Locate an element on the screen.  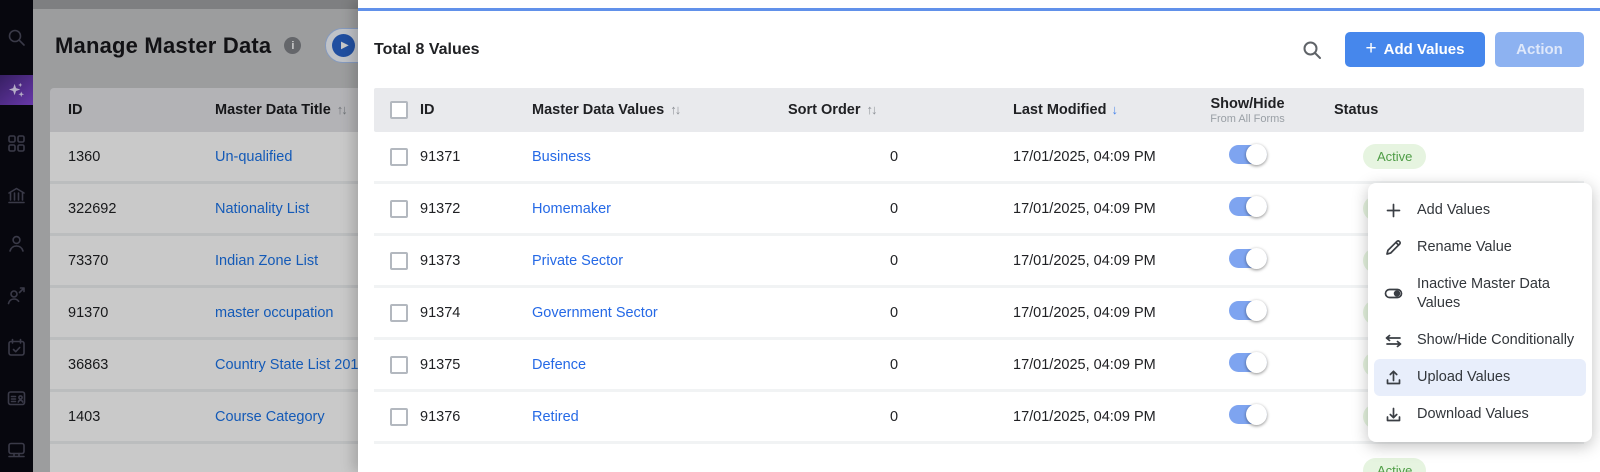
menu-item-download-values: Download Values is located at coordinates (1480, 414).